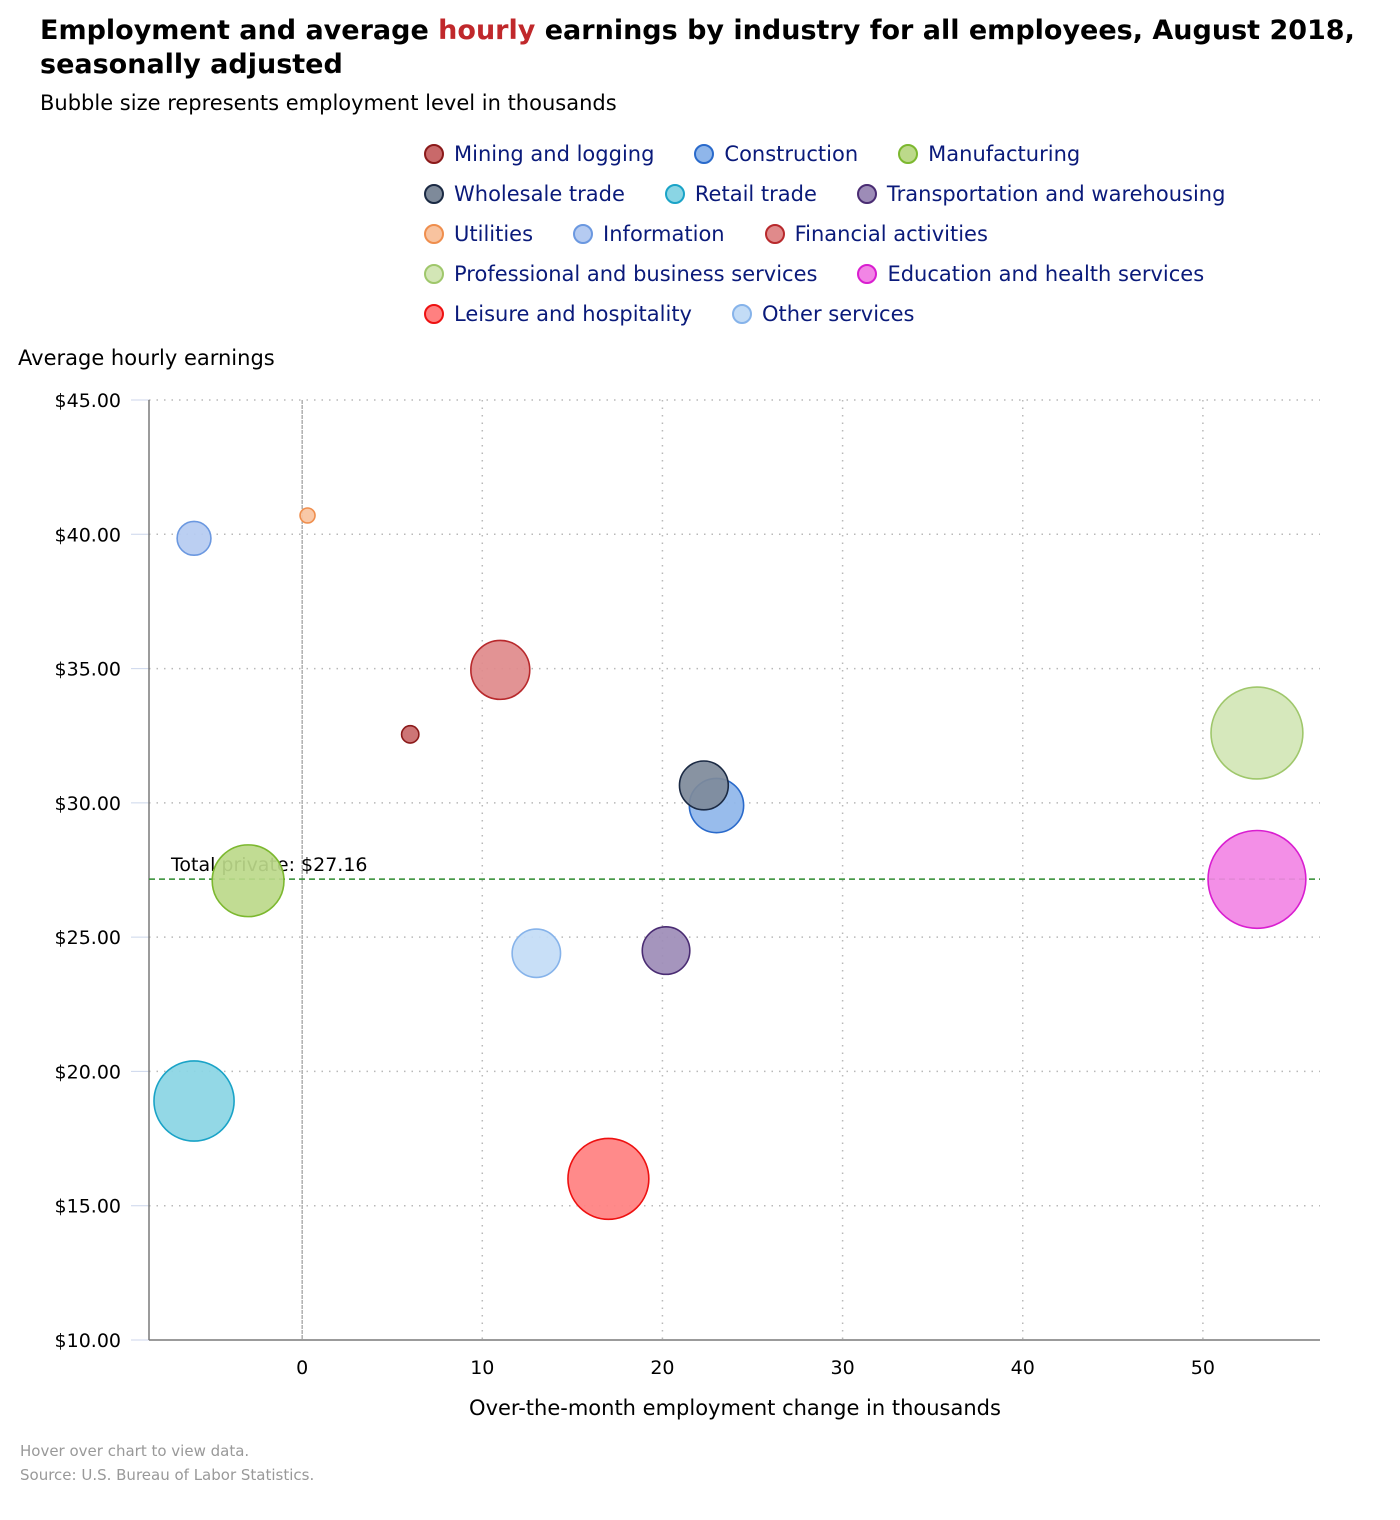 Image resolution: width=1400 pixels, height=1520 pixels. Describe the element at coordinates (167, 1475) in the screenshot. I see `source-note: Source: U.S. Bureau of Labor Statistics.` at that location.